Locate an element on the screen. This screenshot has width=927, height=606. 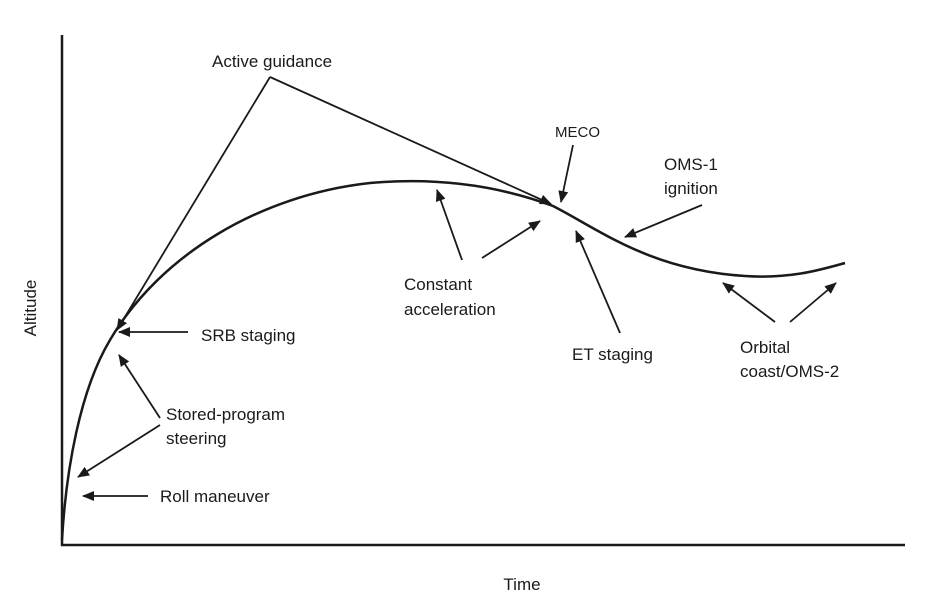
label-et-staging: ET staging is located at coordinates (612, 354).